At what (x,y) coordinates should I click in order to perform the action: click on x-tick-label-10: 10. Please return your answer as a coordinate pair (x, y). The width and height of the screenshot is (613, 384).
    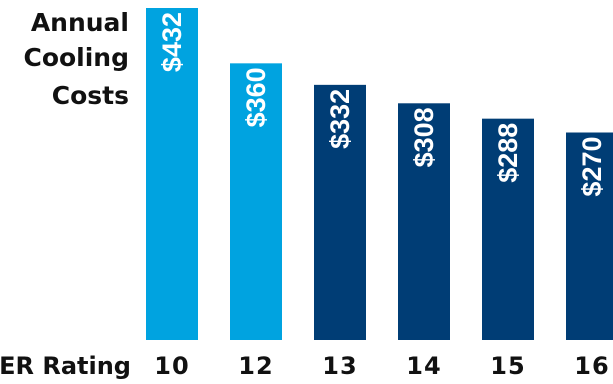
    Looking at the image, I should click on (171, 366).